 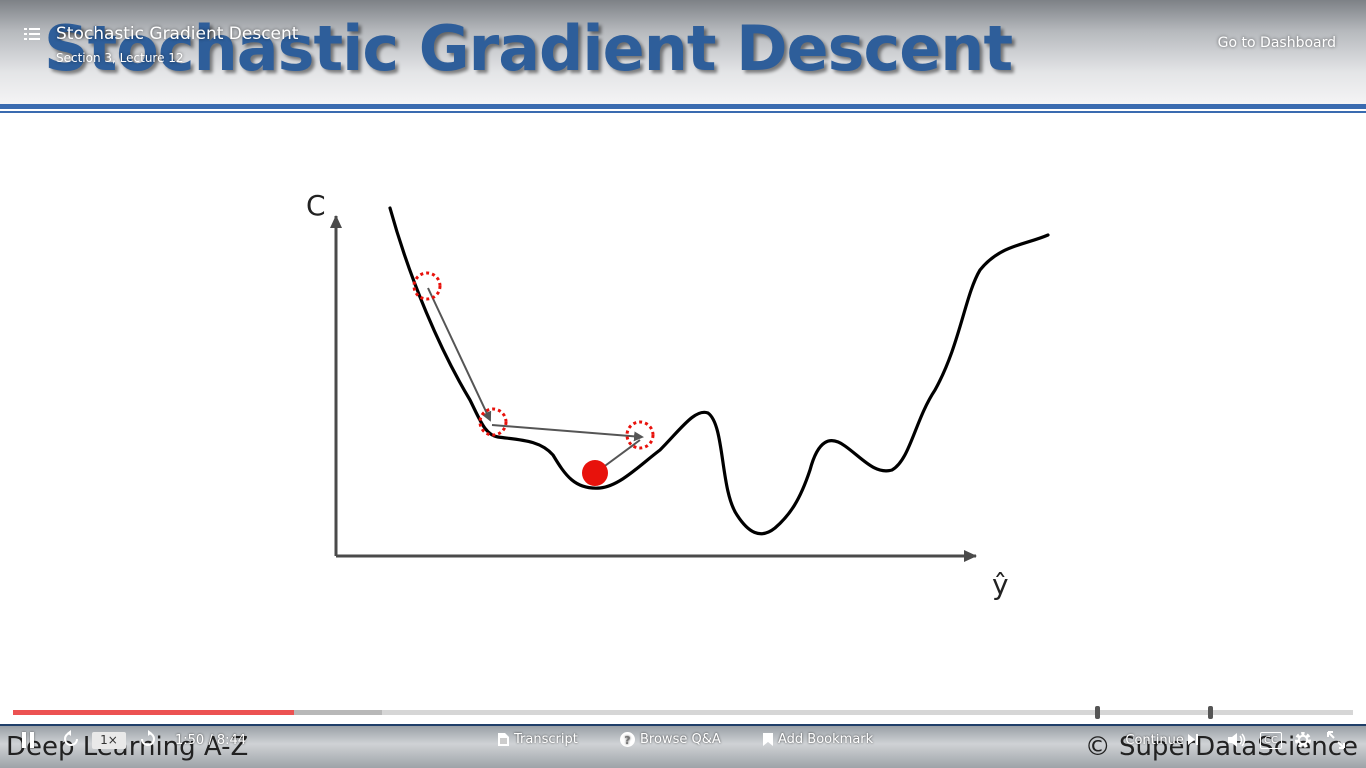 I want to click on go-to-dashboard-link: Go to Dashboard, so click(x=1276, y=43).